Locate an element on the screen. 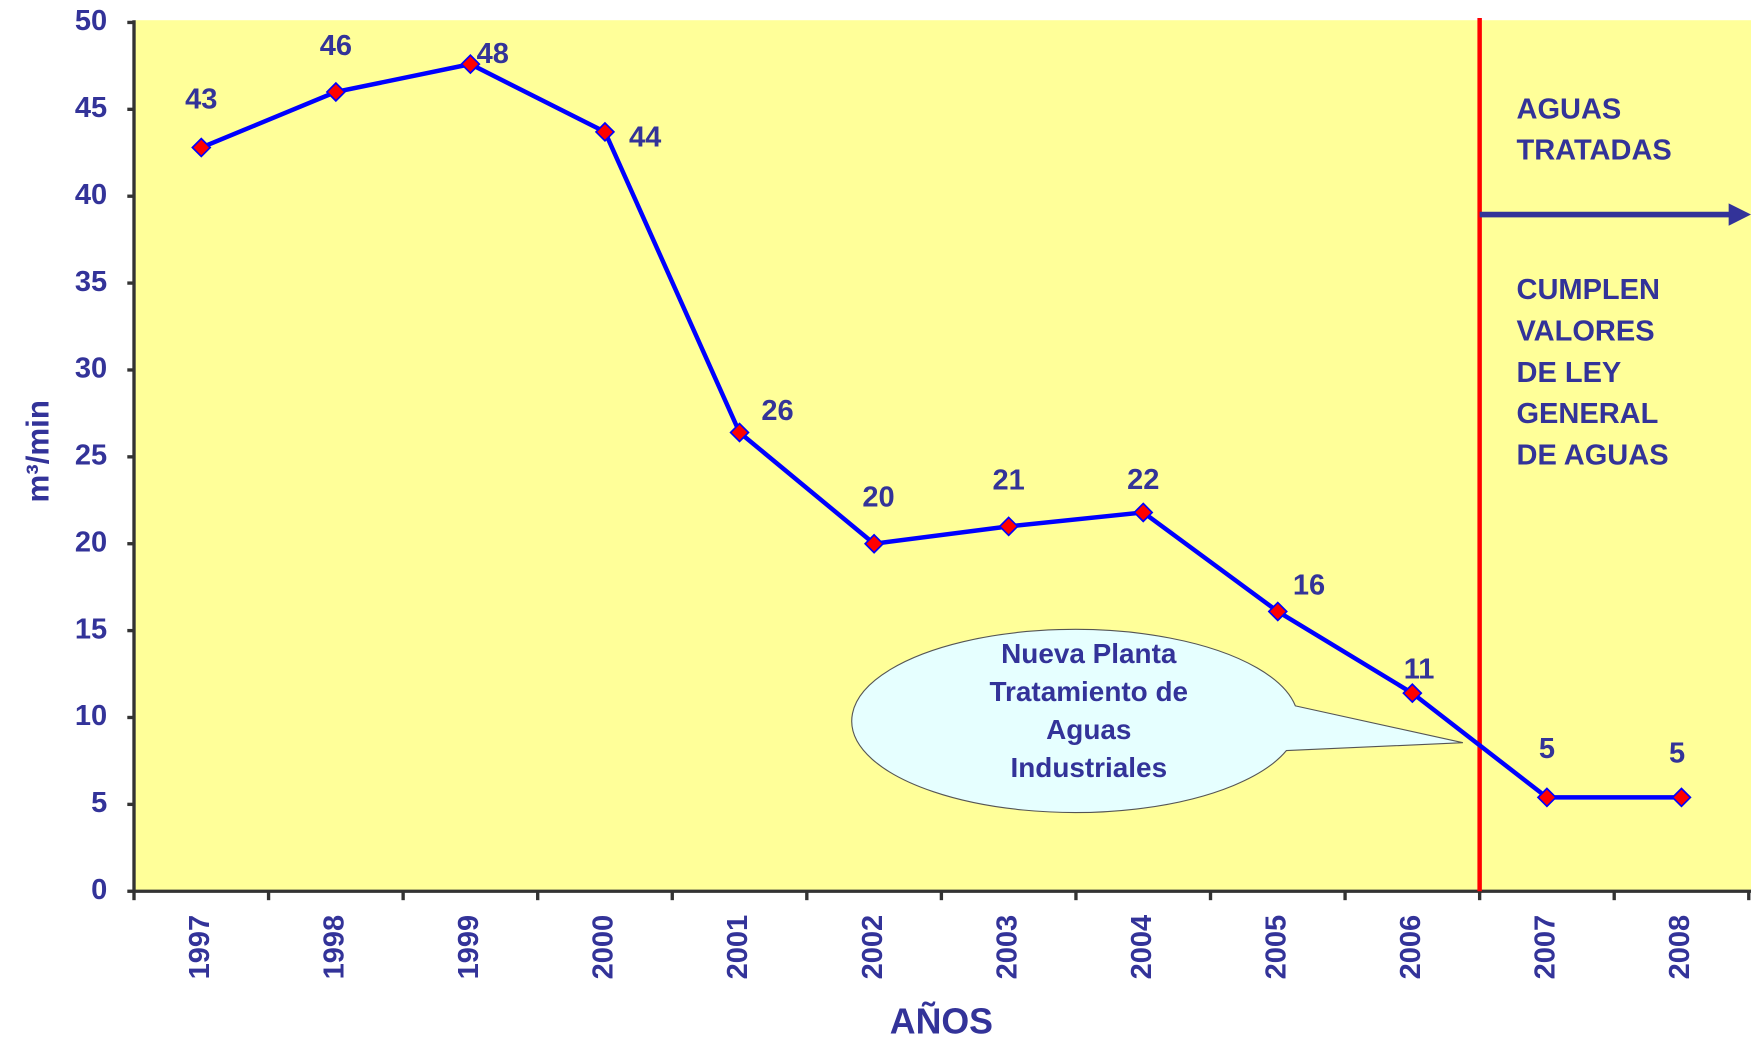 The image size is (1751, 1041). annotation: CUMPLEN is located at coordinates (1587, 290).